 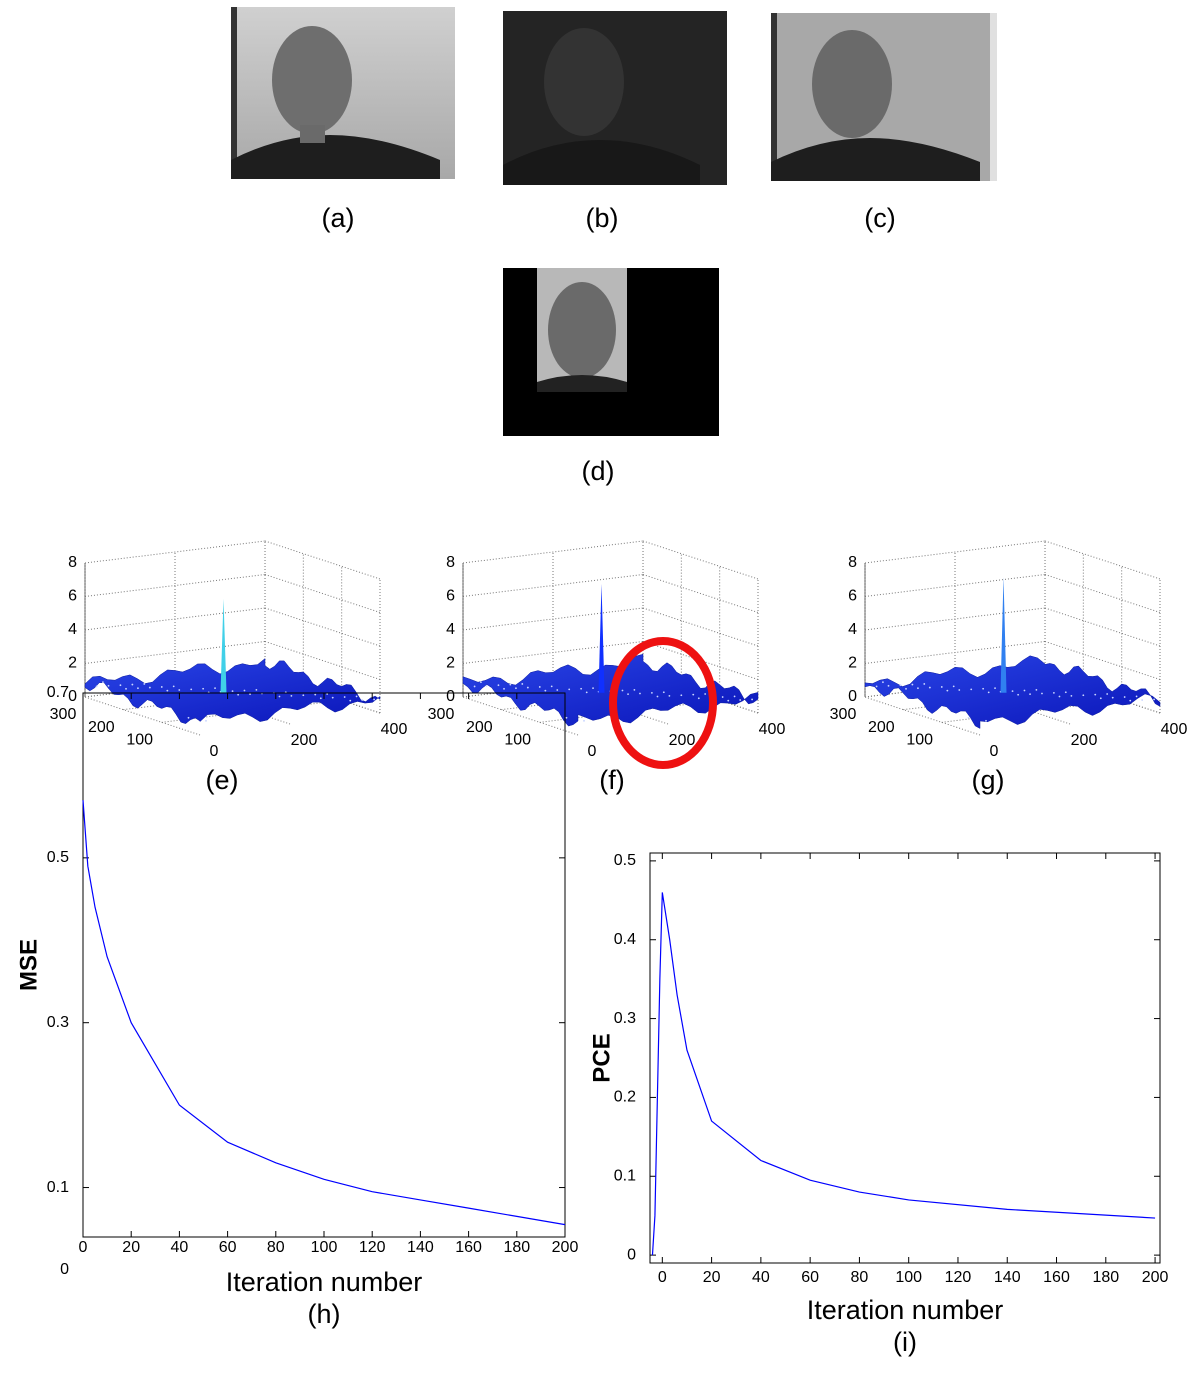 What do you see at coordinates (58, 692) in the screenshot?
I see `y-tick-label: 0.7` at bounding box center [58, 692].